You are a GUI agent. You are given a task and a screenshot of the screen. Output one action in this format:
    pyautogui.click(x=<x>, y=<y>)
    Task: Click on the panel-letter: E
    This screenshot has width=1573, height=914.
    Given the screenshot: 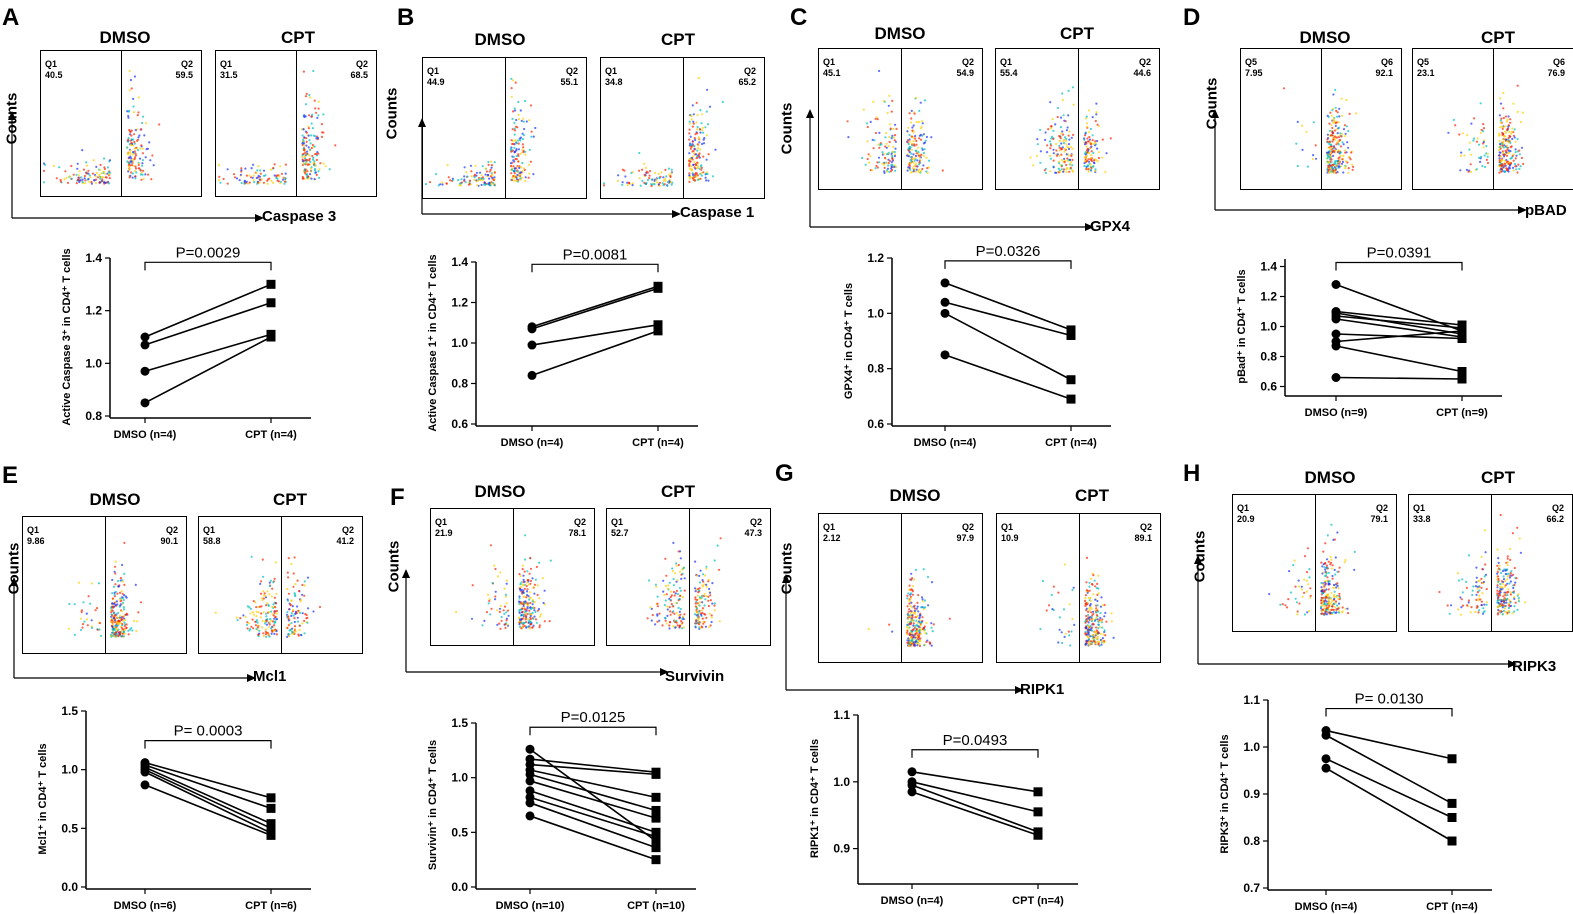 What is the action you would take?
    pyautogui.click(x=10, y=475)
    